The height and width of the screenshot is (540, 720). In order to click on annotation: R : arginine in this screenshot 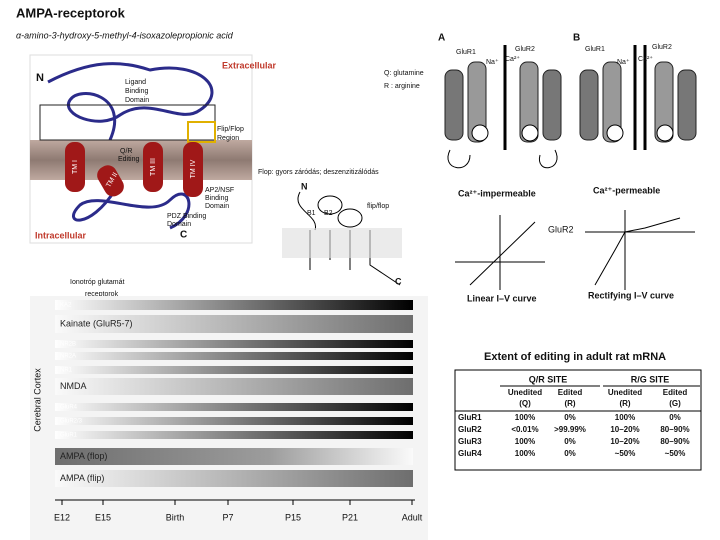, I will do `click(402, 86)`.